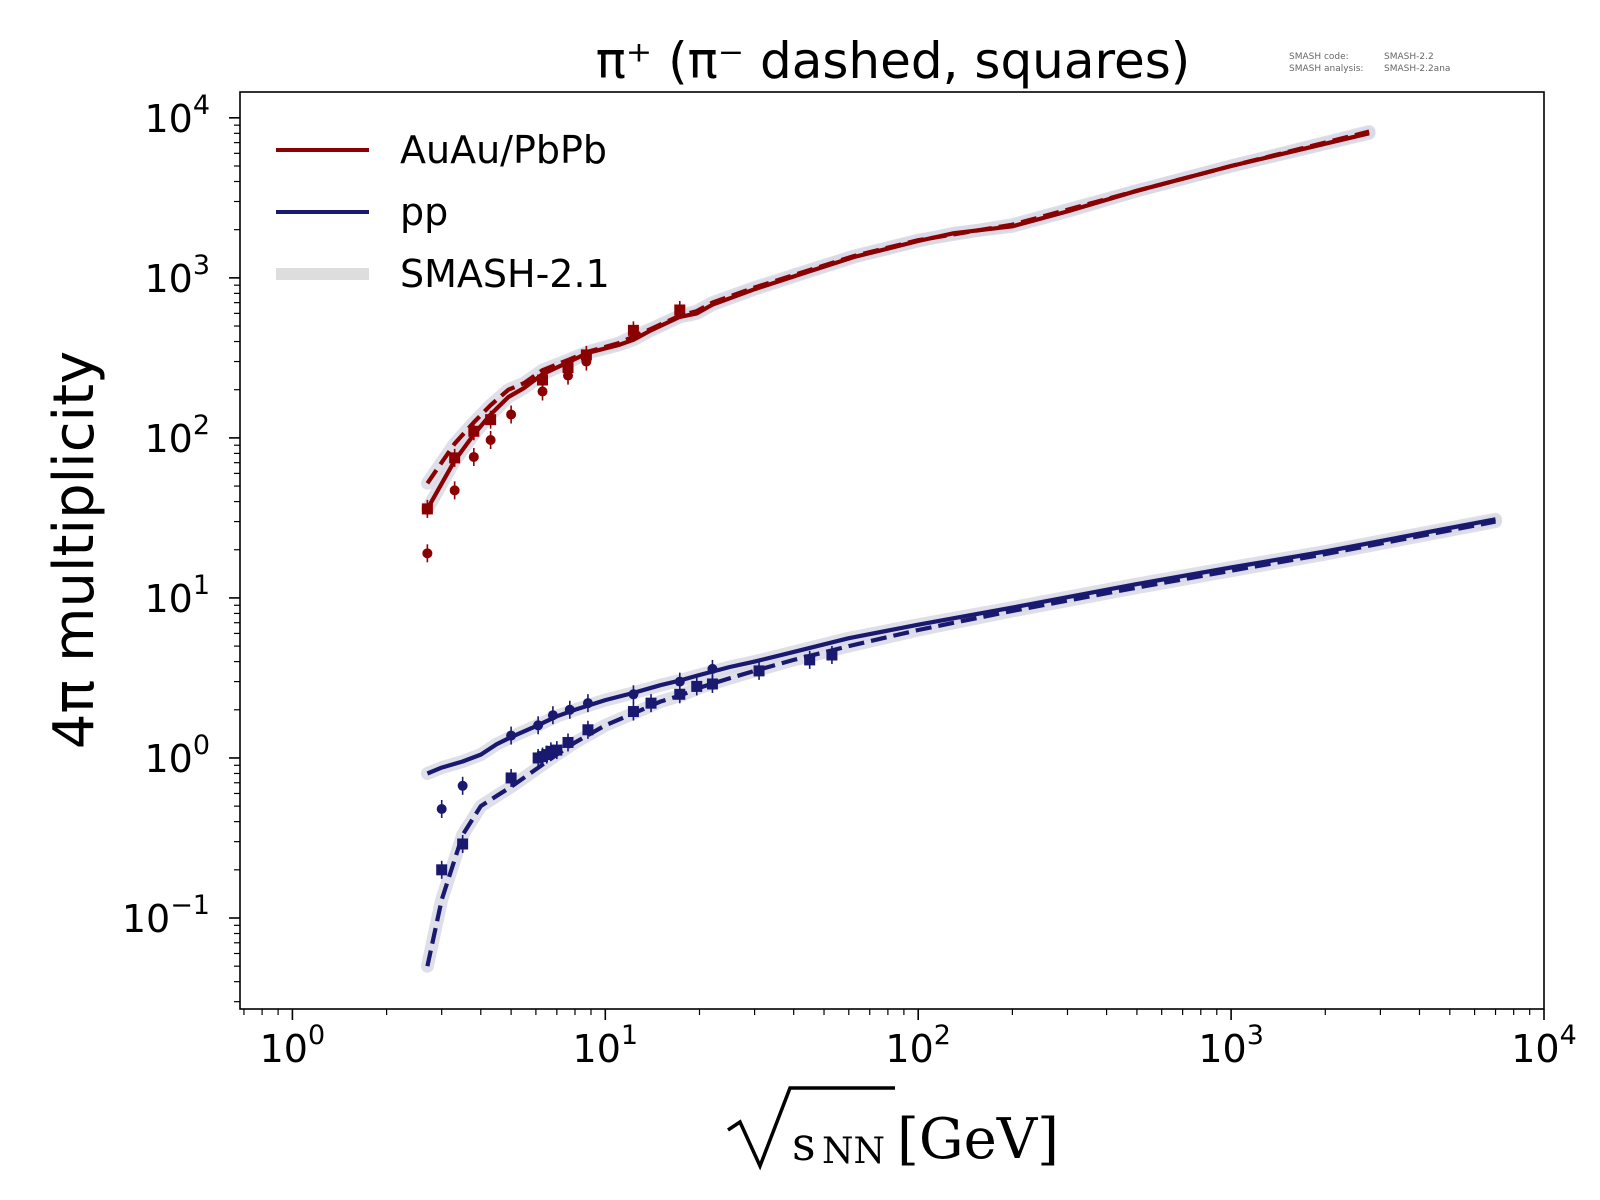 This screenshot has height=1200, width=1600. I want to click on y-tick-label: 10², so click(177, 435).